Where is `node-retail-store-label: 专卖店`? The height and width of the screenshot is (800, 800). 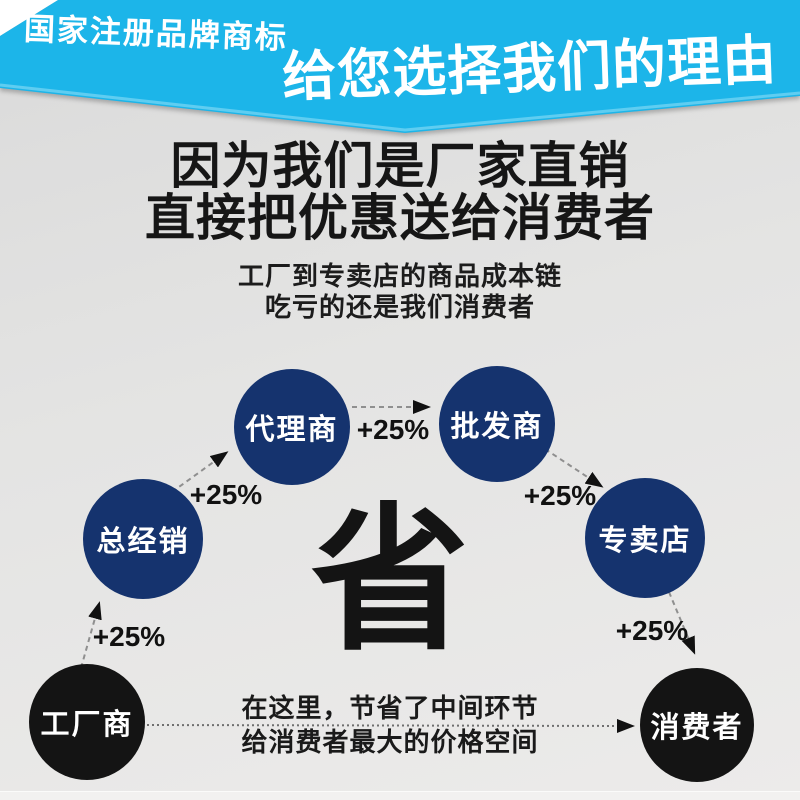 node-retail-store-label: 专卖店 is located at coordinates (645, 541).